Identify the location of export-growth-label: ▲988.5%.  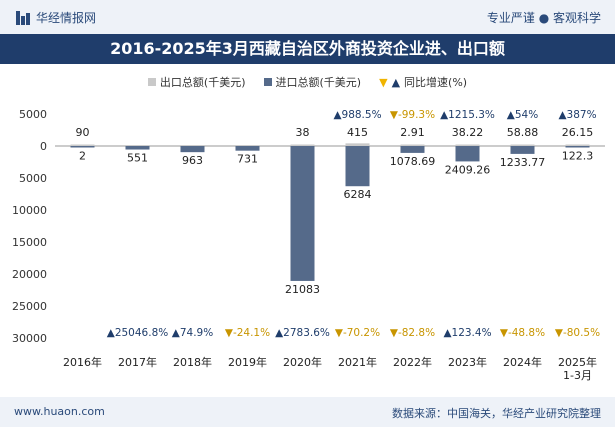
(357, 115).